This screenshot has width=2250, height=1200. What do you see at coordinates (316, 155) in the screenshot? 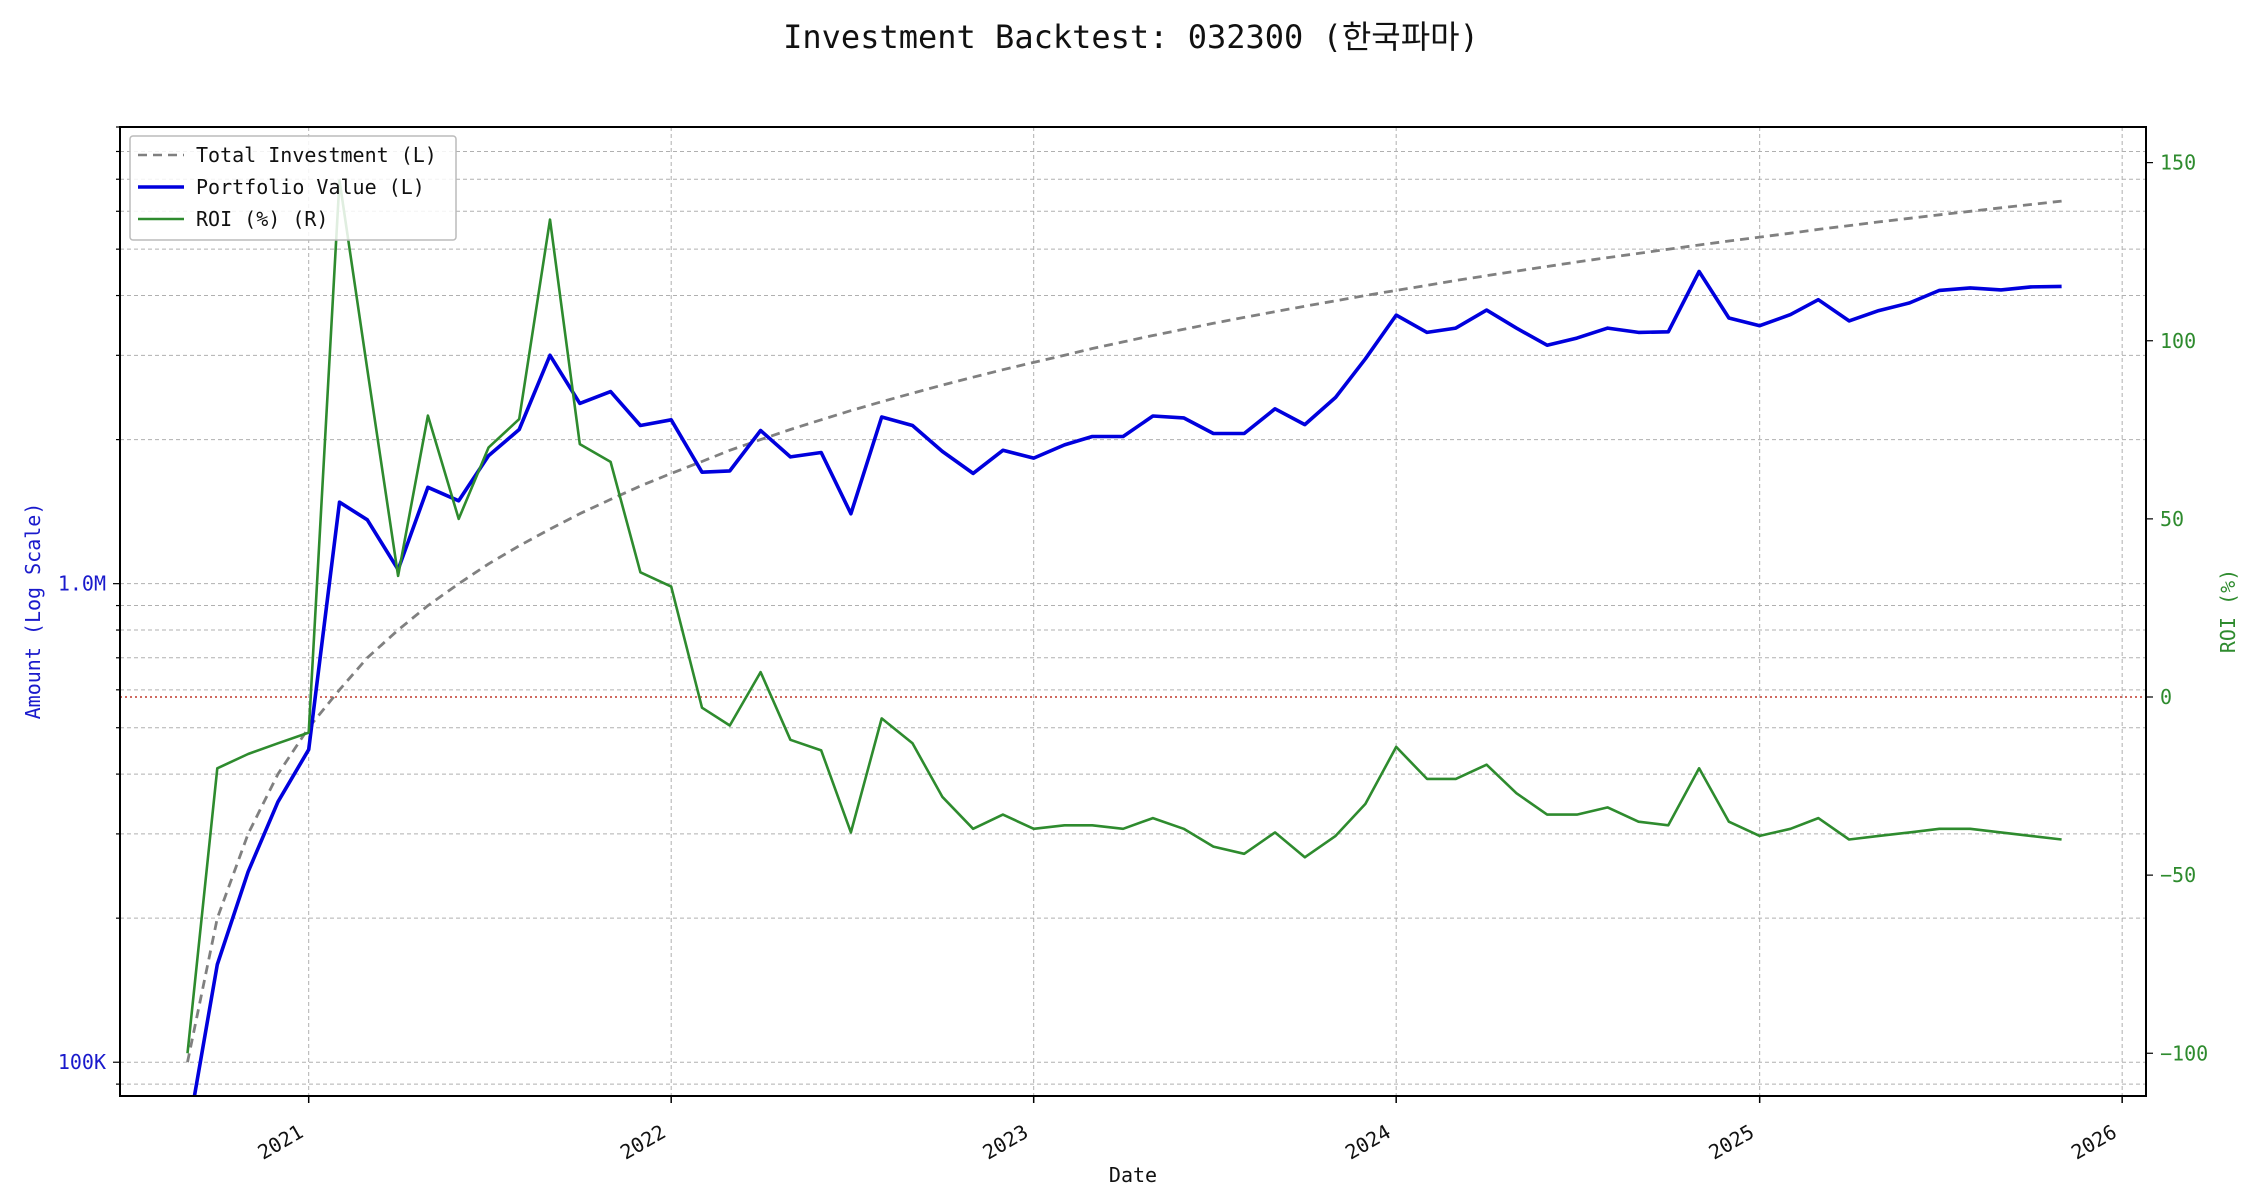
I see `legend-label-total-investment: Total Investment (L)` at bounding box center [316, 155].